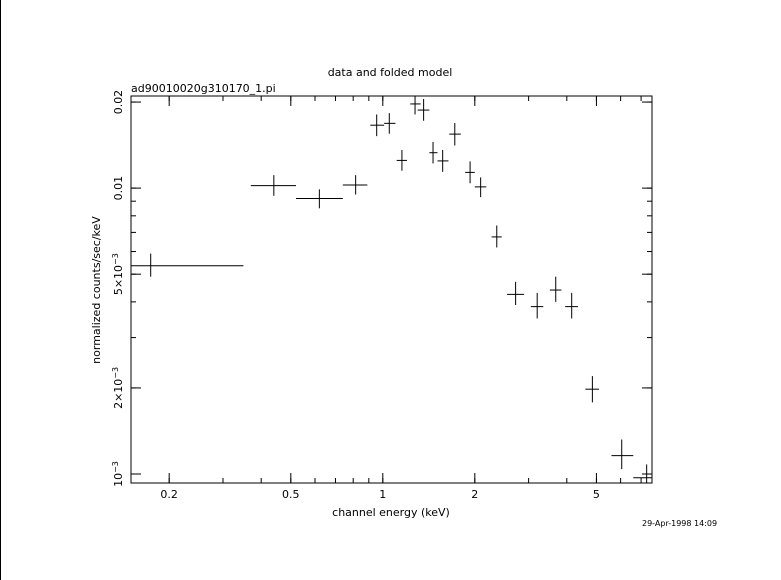  What do you see at coordinates (169, 494) in the screenshot?
I see `x-tick-label: 0.2` at bounding box center [169, 494].